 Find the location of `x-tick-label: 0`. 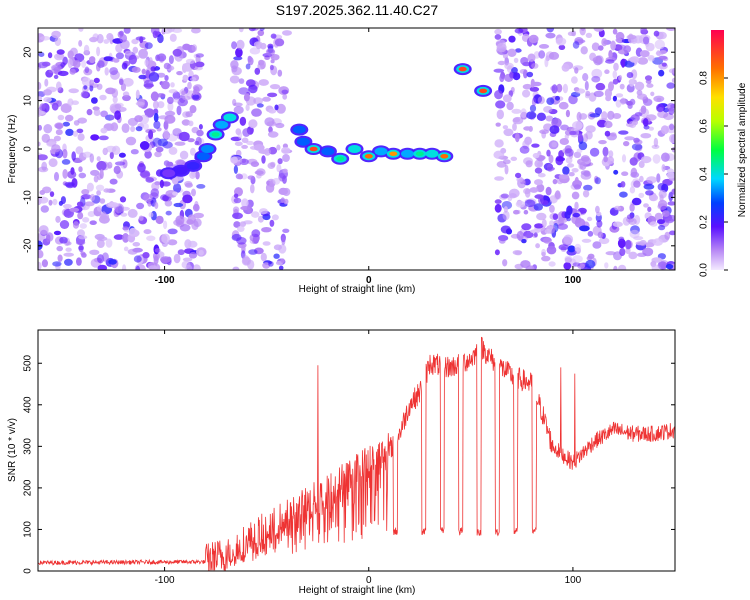

x-tick-label: 0 is located at coordinates (369, 280).